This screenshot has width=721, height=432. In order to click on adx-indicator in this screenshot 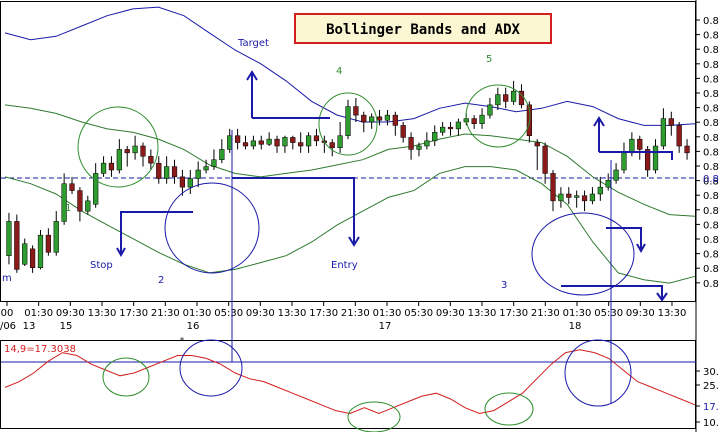, I will do `click(348, 382)`.